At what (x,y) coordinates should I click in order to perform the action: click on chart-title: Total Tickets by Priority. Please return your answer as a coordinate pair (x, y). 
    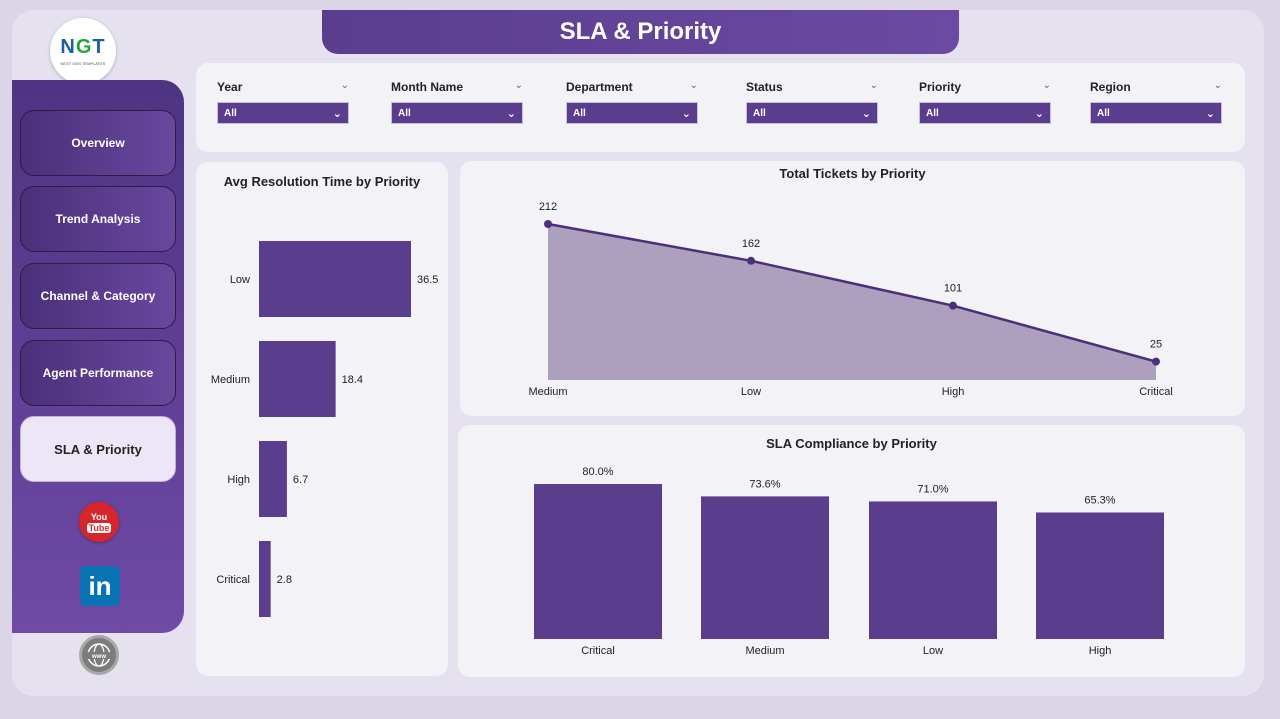
    Looking at the image, I should click on (852, 173).